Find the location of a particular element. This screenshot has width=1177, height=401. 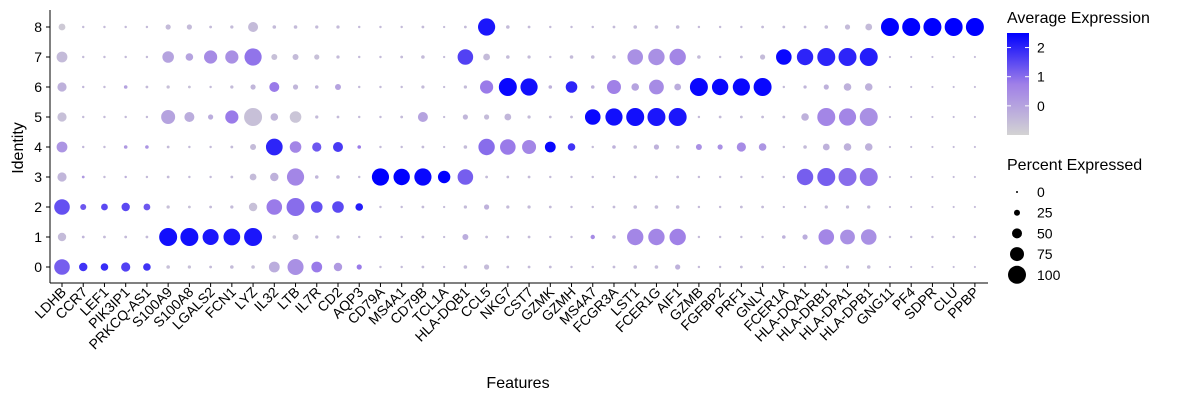

size-legend-title: Percent Expressed is located at coordinates (1074, 165).